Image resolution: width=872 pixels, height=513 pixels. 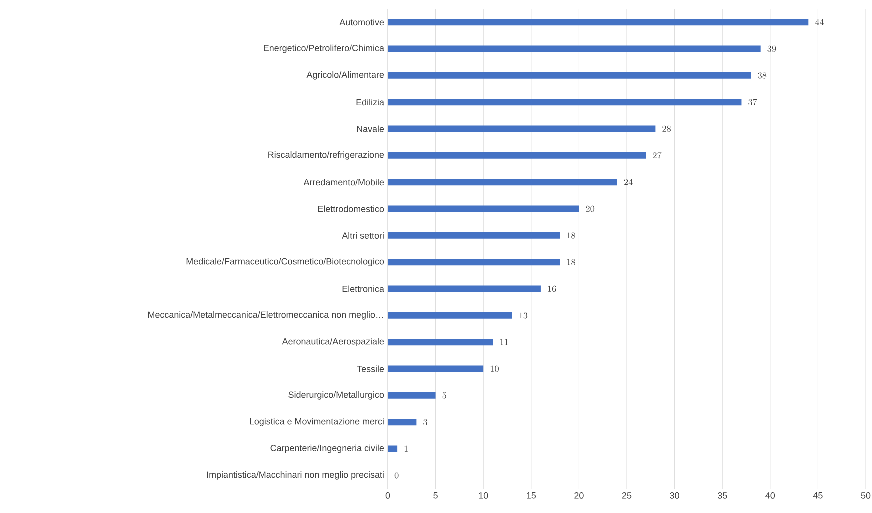 What do you see at coordinates (444, 395) in the screenshot?
I see `data-label: 5` at bounding box center [444, 395].